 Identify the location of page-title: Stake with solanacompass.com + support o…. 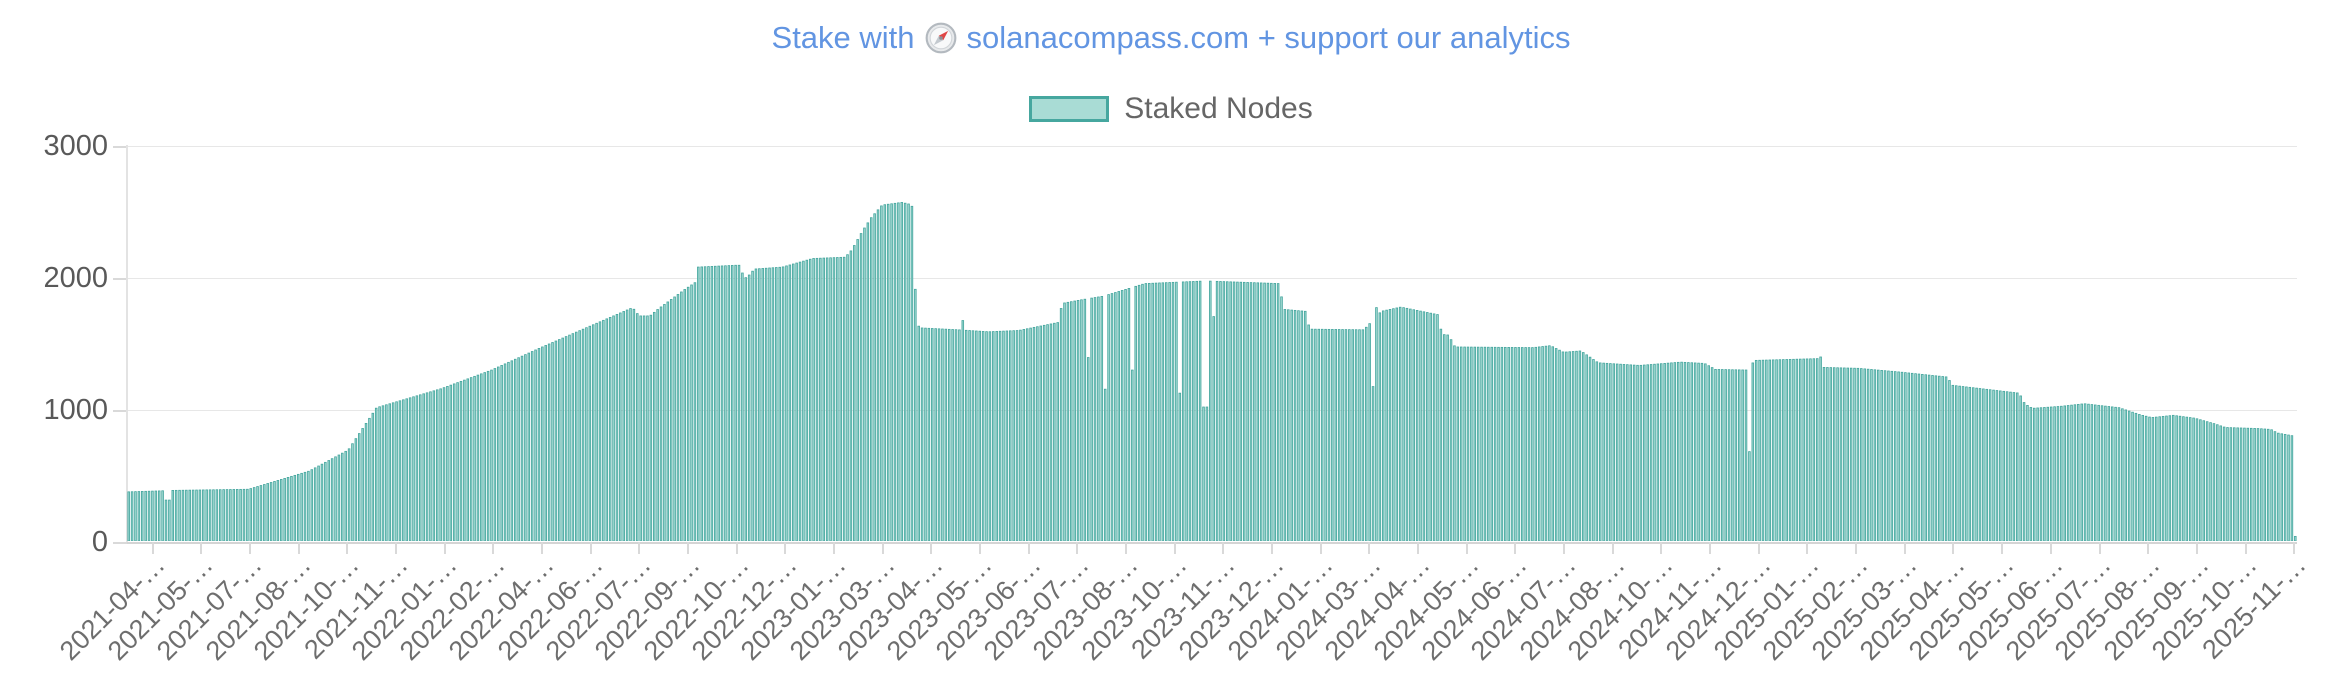
(1171, 38).